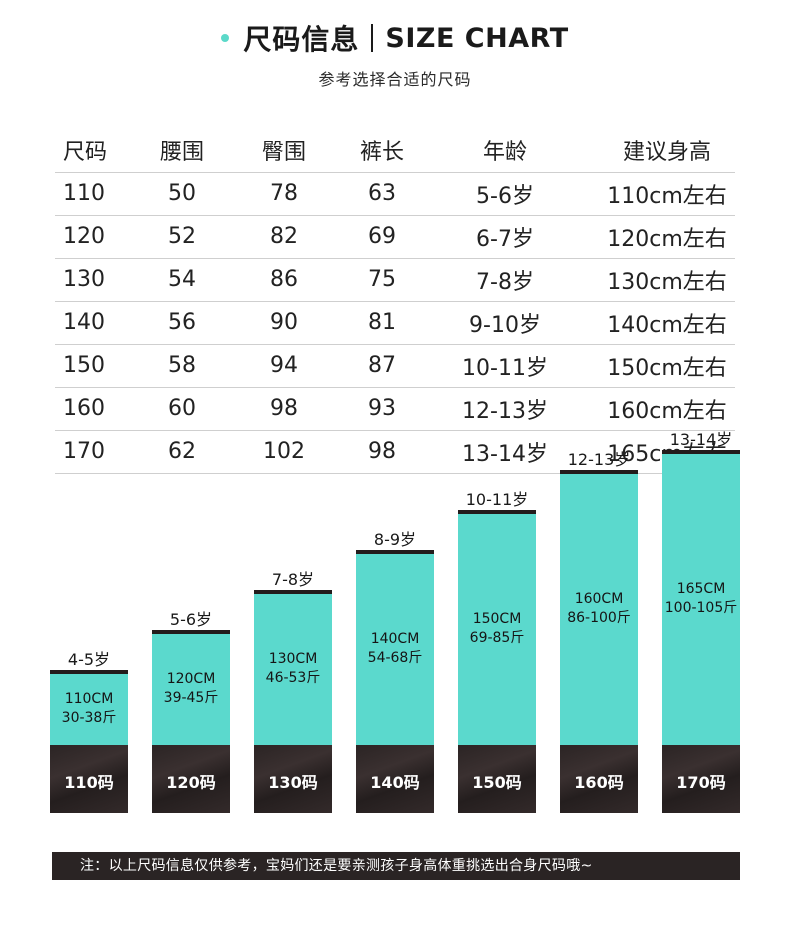 Image resolution: width=790 pixels, height=941 pixels. What do you see at coordinates (382, 193) in the screenshot?
I see `cell-length: 63` at bounding box center [382, 193].